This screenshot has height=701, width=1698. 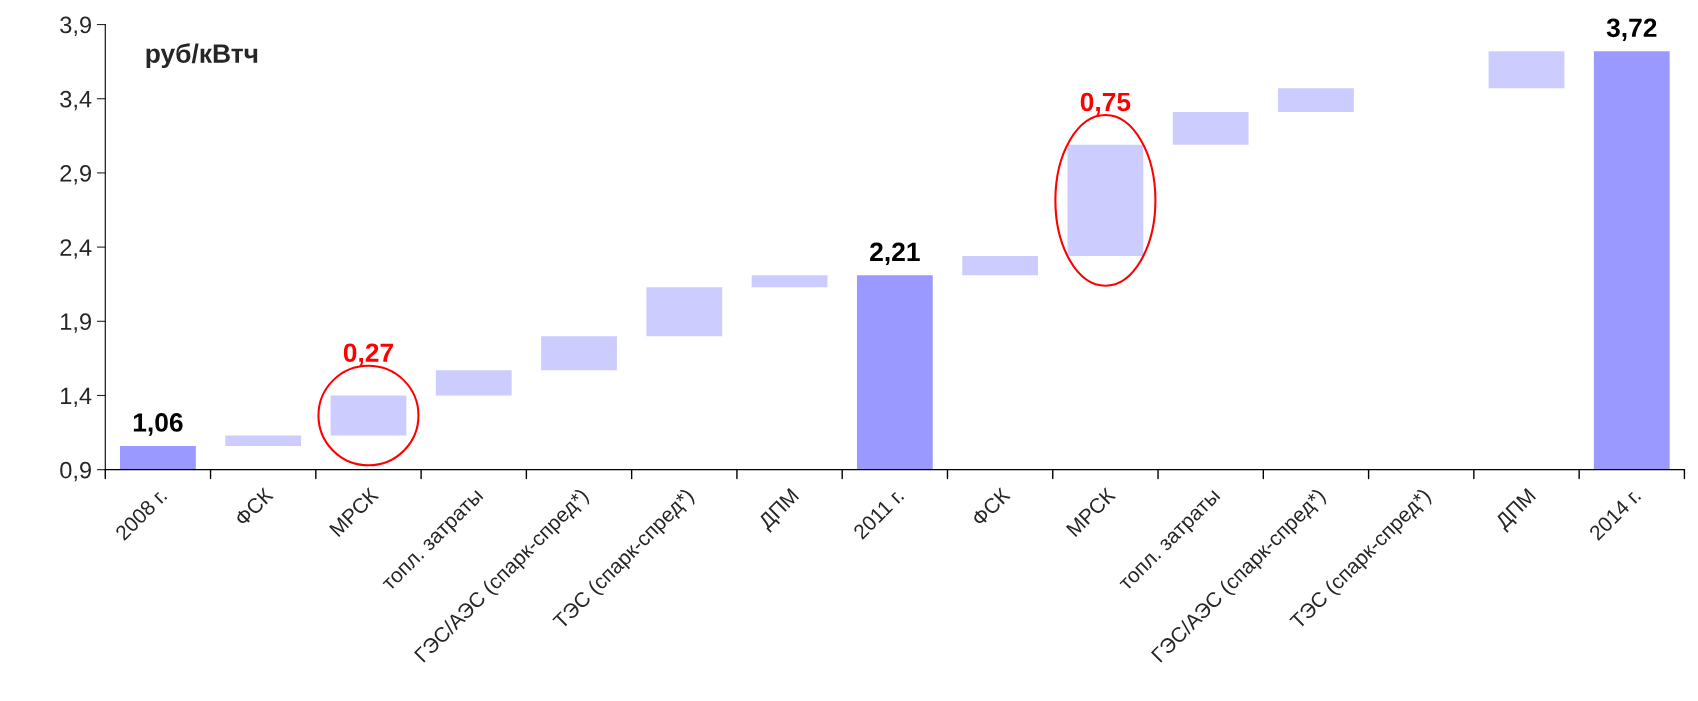 I want to click on data-label: 2,21, so click(x=895, y=253).